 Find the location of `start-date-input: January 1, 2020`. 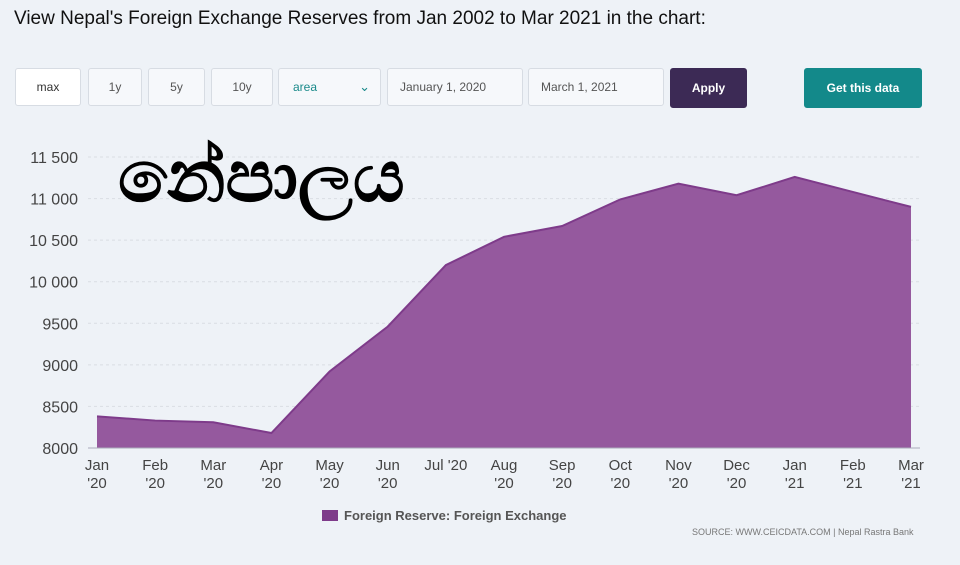

start-date-input: January 1, 2020 is located at coordinates (455, 87).